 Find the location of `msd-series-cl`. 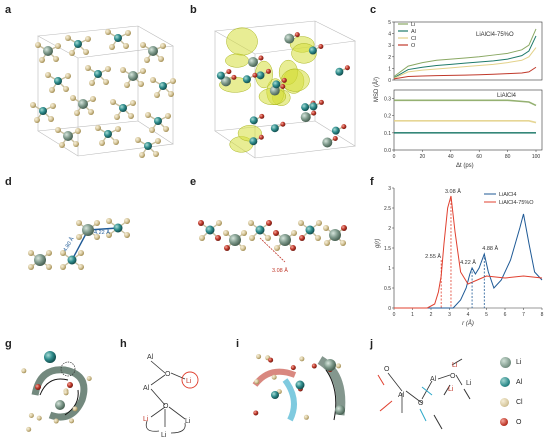

msd-series-cl is located at coordinates (465, 122).